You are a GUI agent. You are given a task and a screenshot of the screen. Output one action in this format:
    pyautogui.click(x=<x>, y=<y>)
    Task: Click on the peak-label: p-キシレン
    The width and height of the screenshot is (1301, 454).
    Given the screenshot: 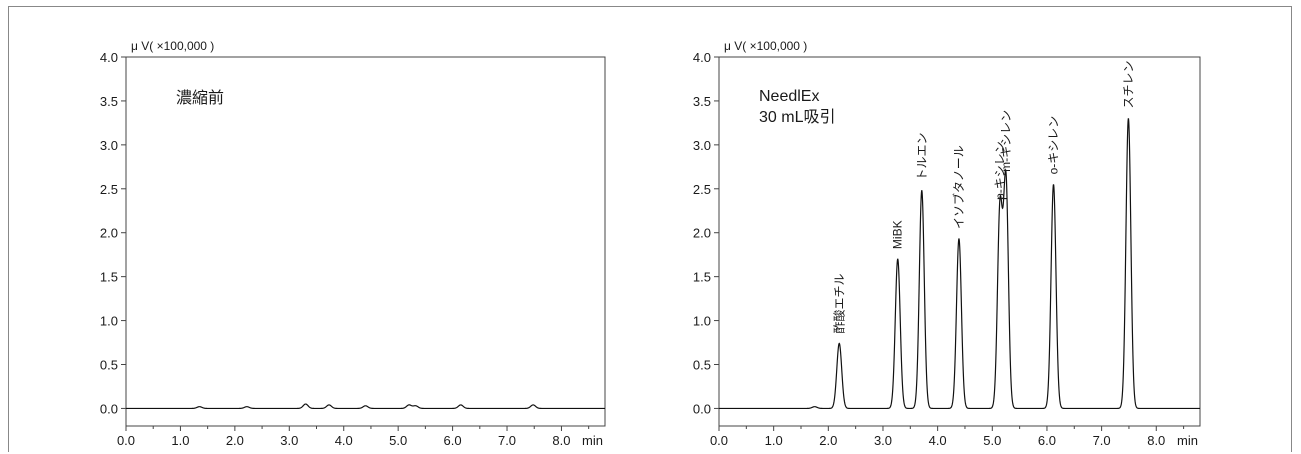 What is the action you would take?
    pyautogui.click(x=1000, y=170)
    